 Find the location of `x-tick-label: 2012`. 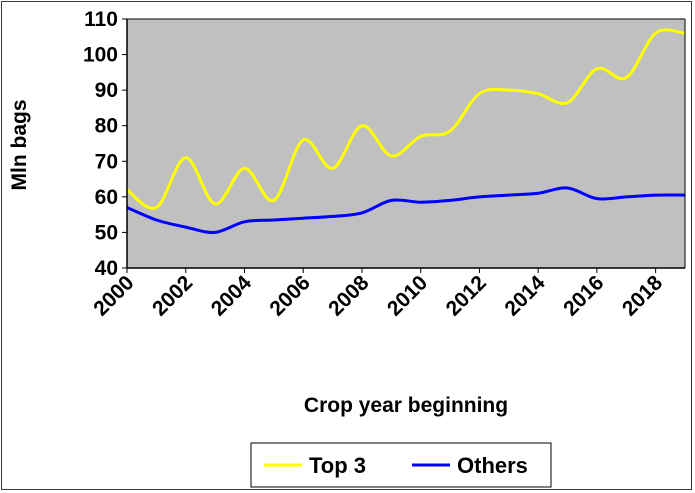

x-tick-label: 2012 is located at coordinates (466, 295).